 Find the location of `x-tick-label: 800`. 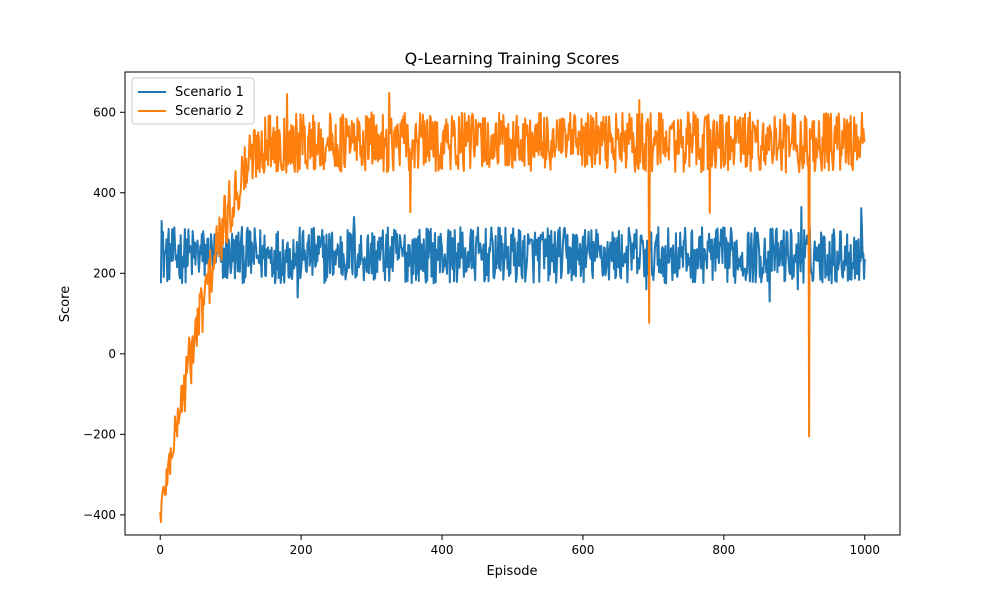

x-tick-label: 800 is located at coordinates (723, 550).